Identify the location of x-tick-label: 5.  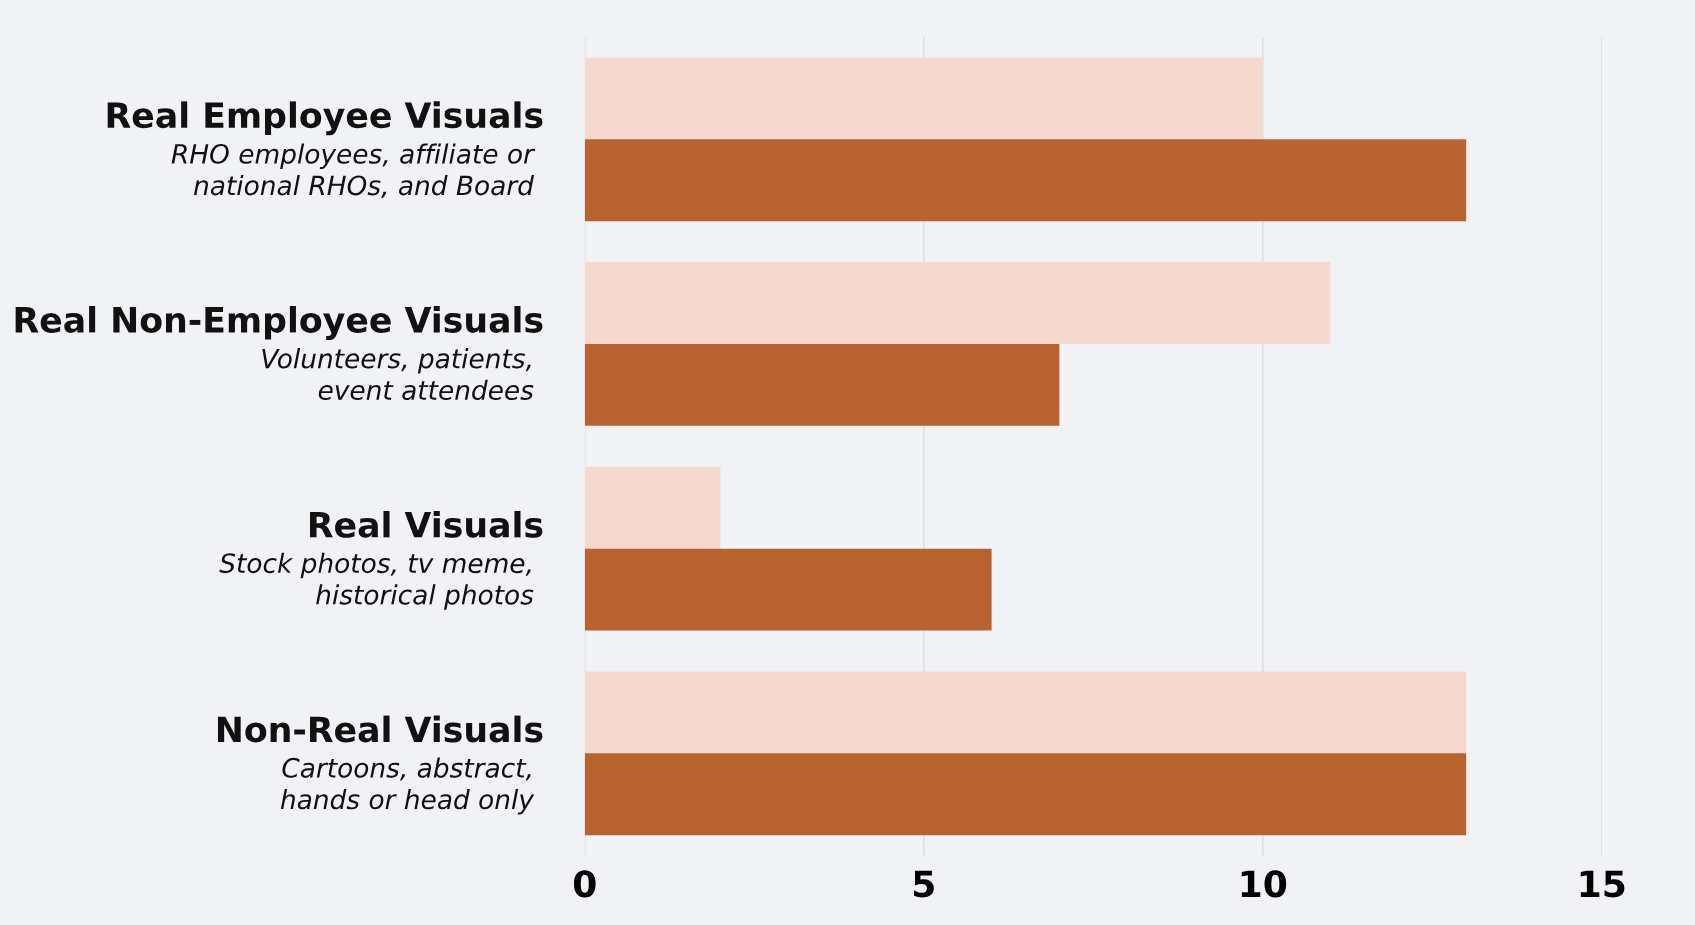
(924, 884).